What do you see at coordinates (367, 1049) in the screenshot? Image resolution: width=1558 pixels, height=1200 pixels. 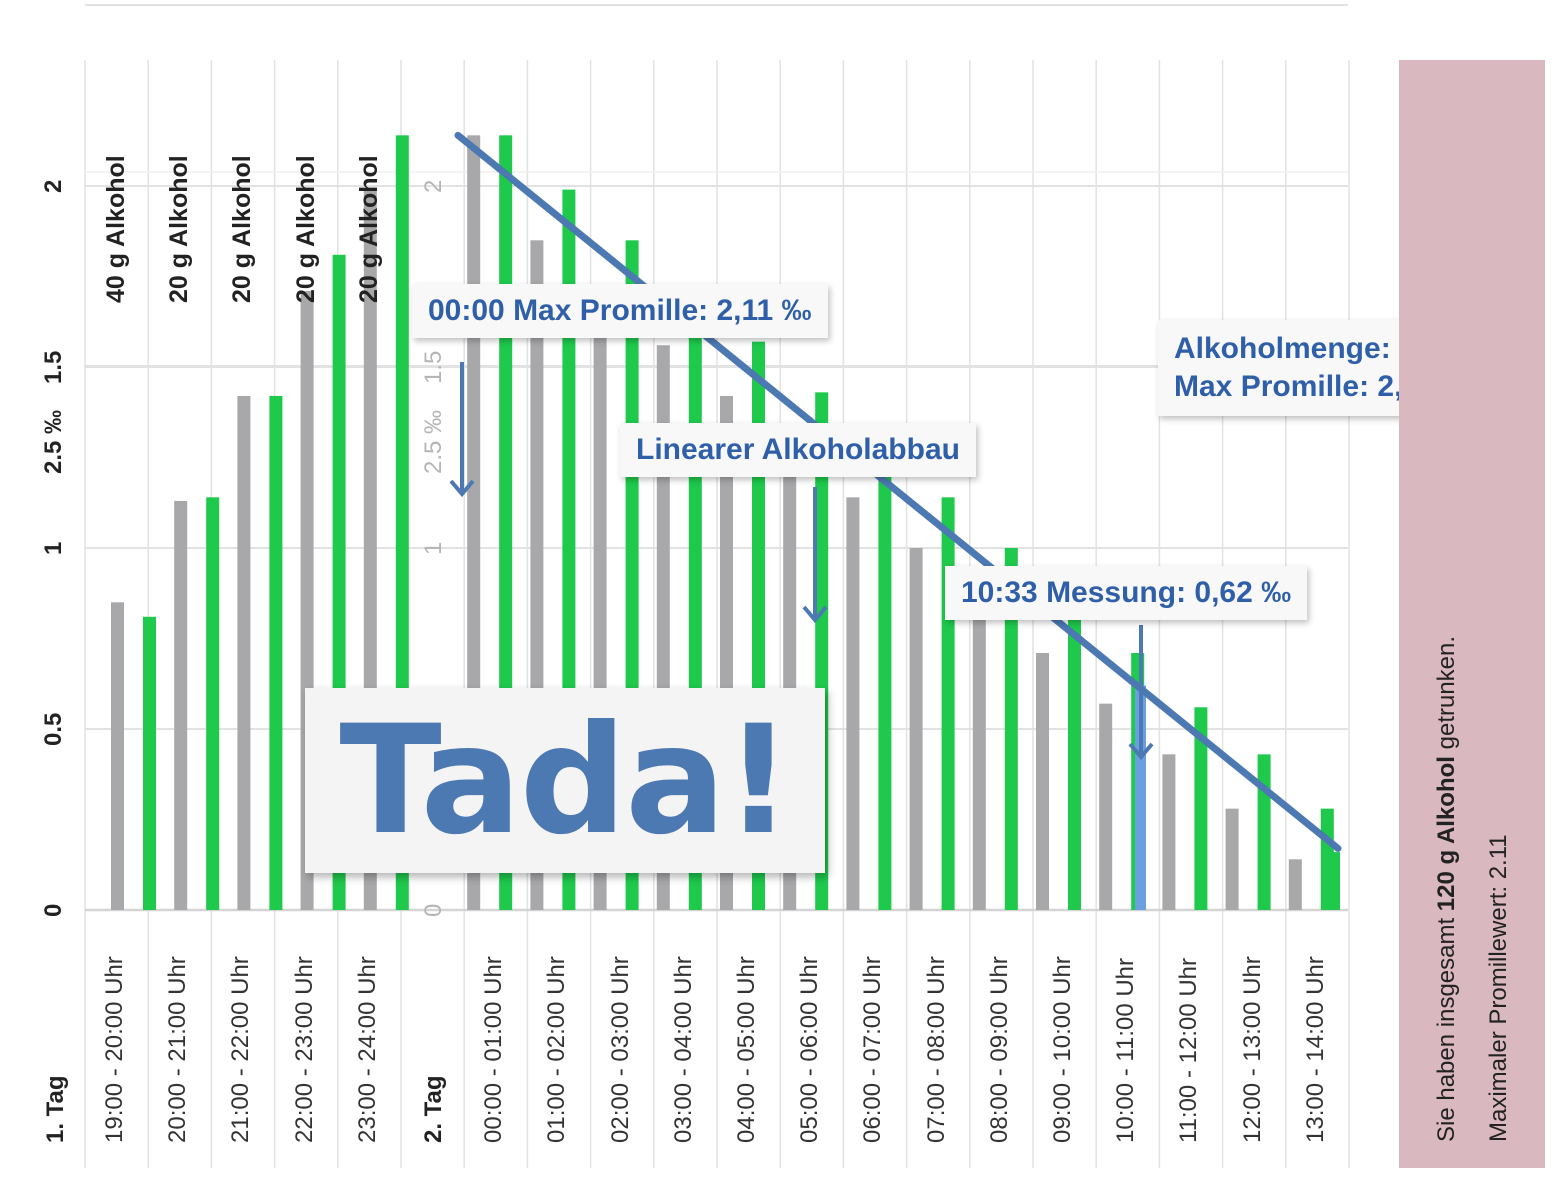 I see `time-slot-label: 23:00 - 24:00 Uhr` at bounding box center [367, 1049].